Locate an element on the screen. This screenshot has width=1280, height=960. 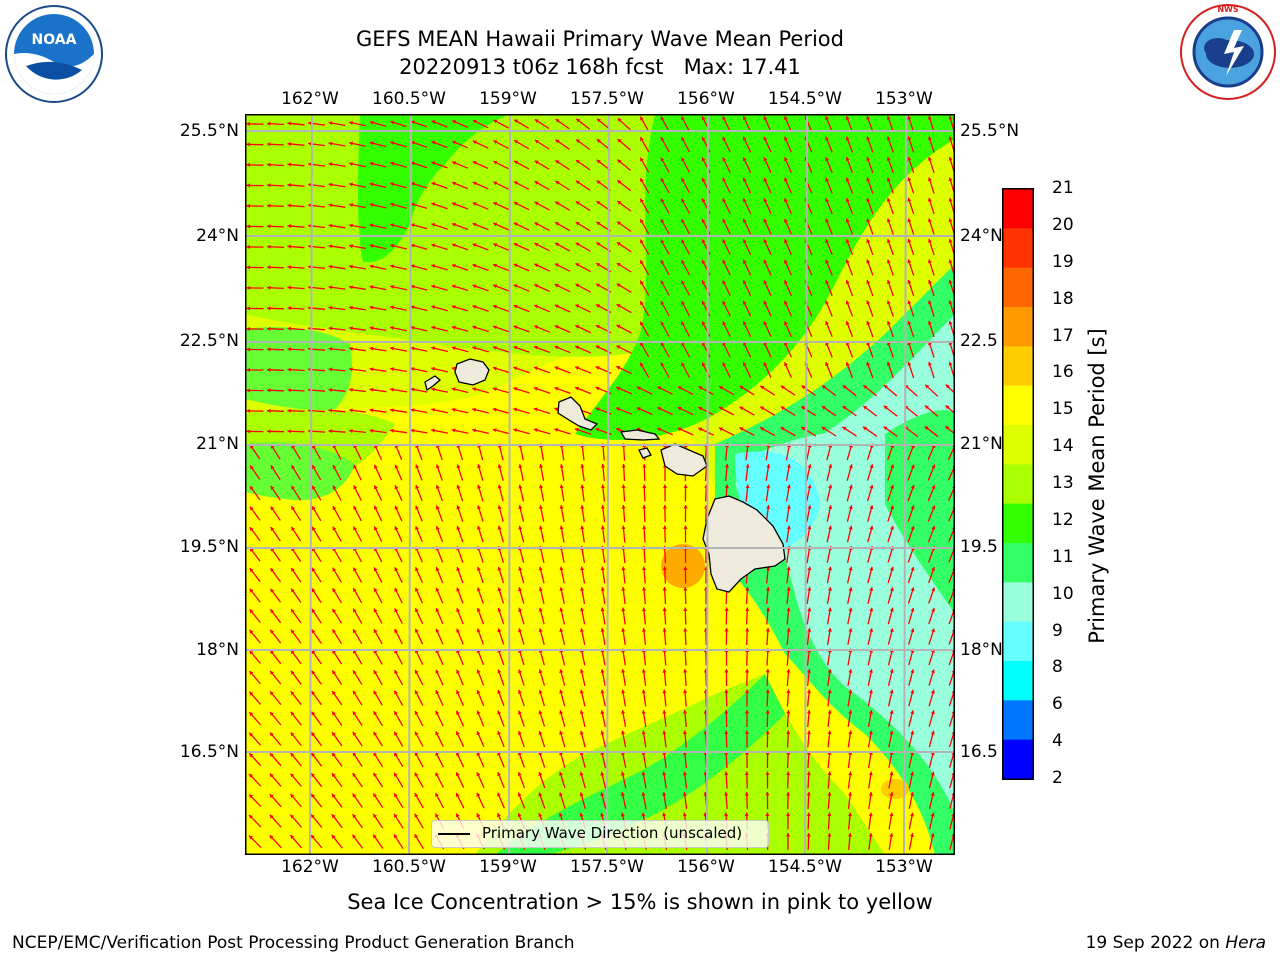
nws-logo: NWS is located at coordinates (1228, 52).